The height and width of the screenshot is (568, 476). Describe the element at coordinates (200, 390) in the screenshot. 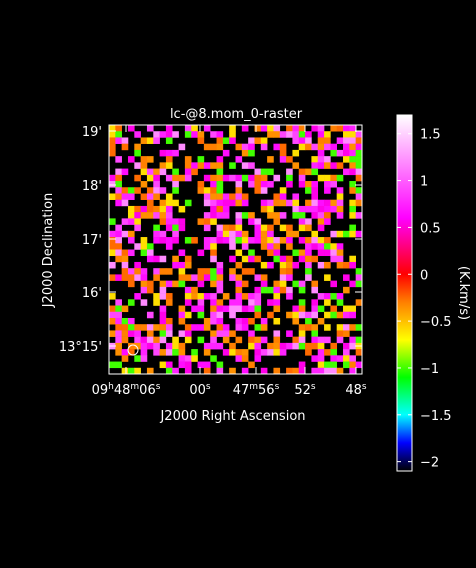

I see `x-tick-label: 00s` at that location.